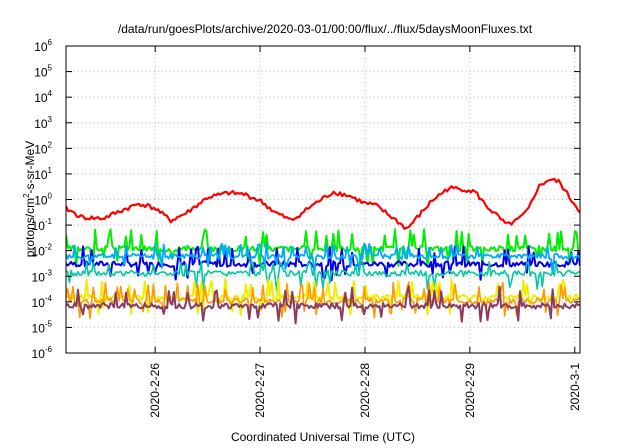  I want to click on y-tick-label: 10⁶, so click(43, 46).